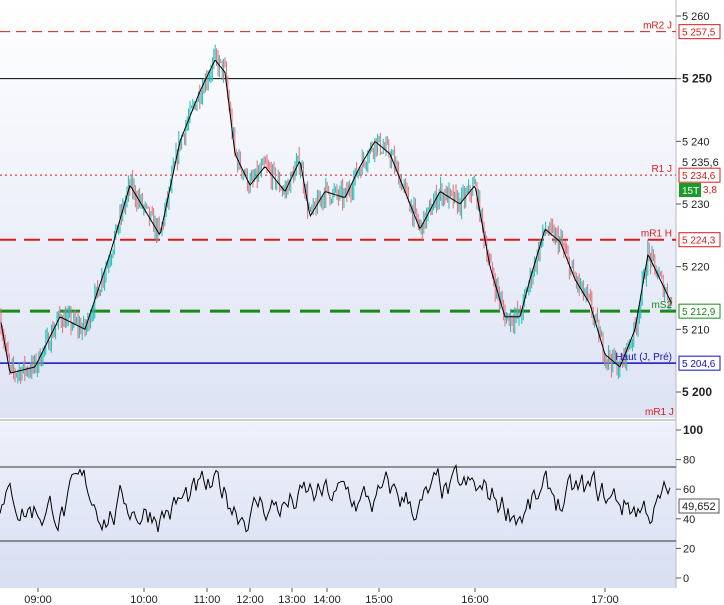 The width and height of the screenshot is (724, 605). I want to click on price-axis-label: 5 230, so click(696, 205).